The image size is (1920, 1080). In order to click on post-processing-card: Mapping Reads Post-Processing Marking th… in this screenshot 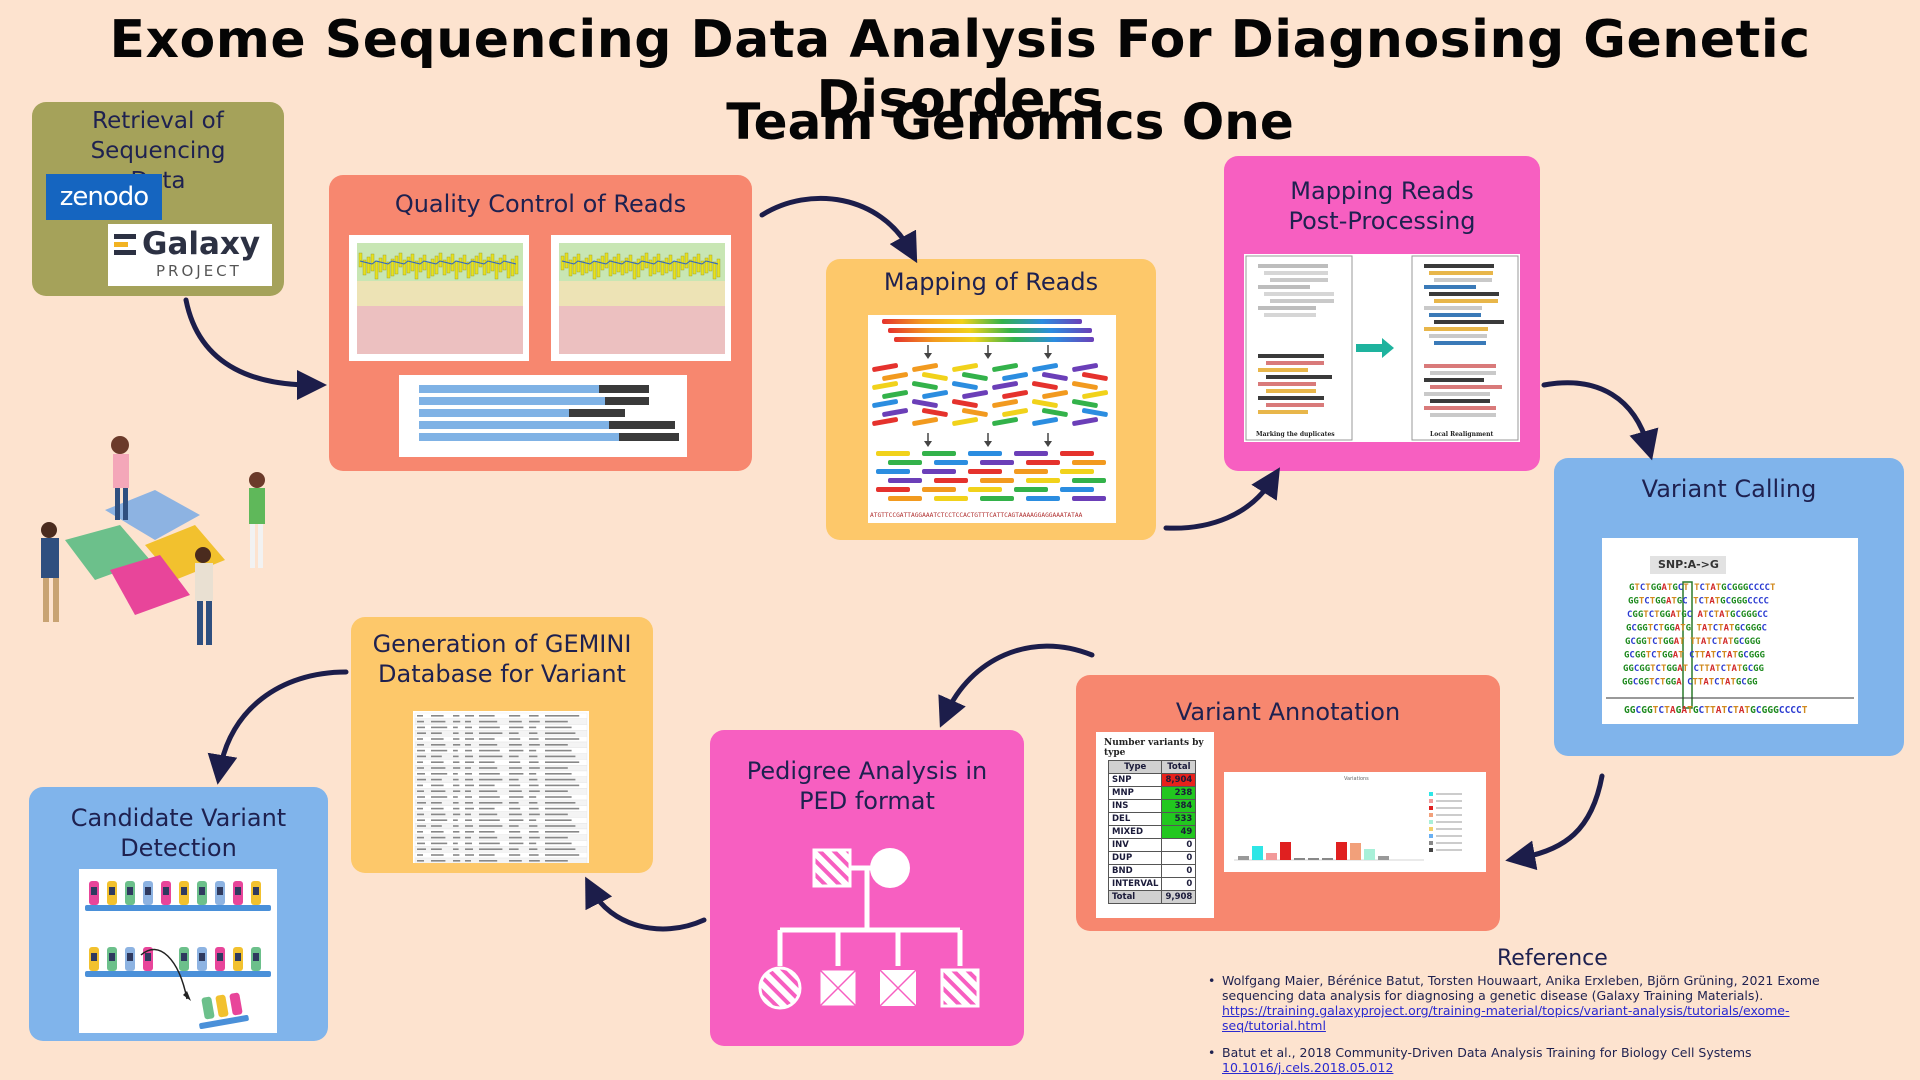, I will do `click(1382, 313)`.